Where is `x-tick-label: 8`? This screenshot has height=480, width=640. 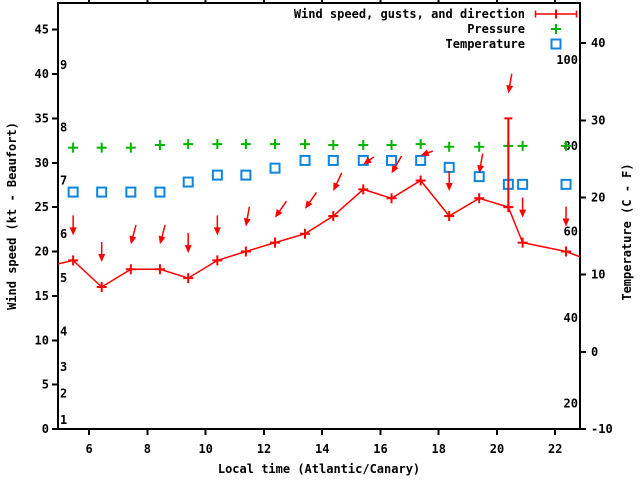
x-tick-label: 8 is located at coordinates (147, 449).